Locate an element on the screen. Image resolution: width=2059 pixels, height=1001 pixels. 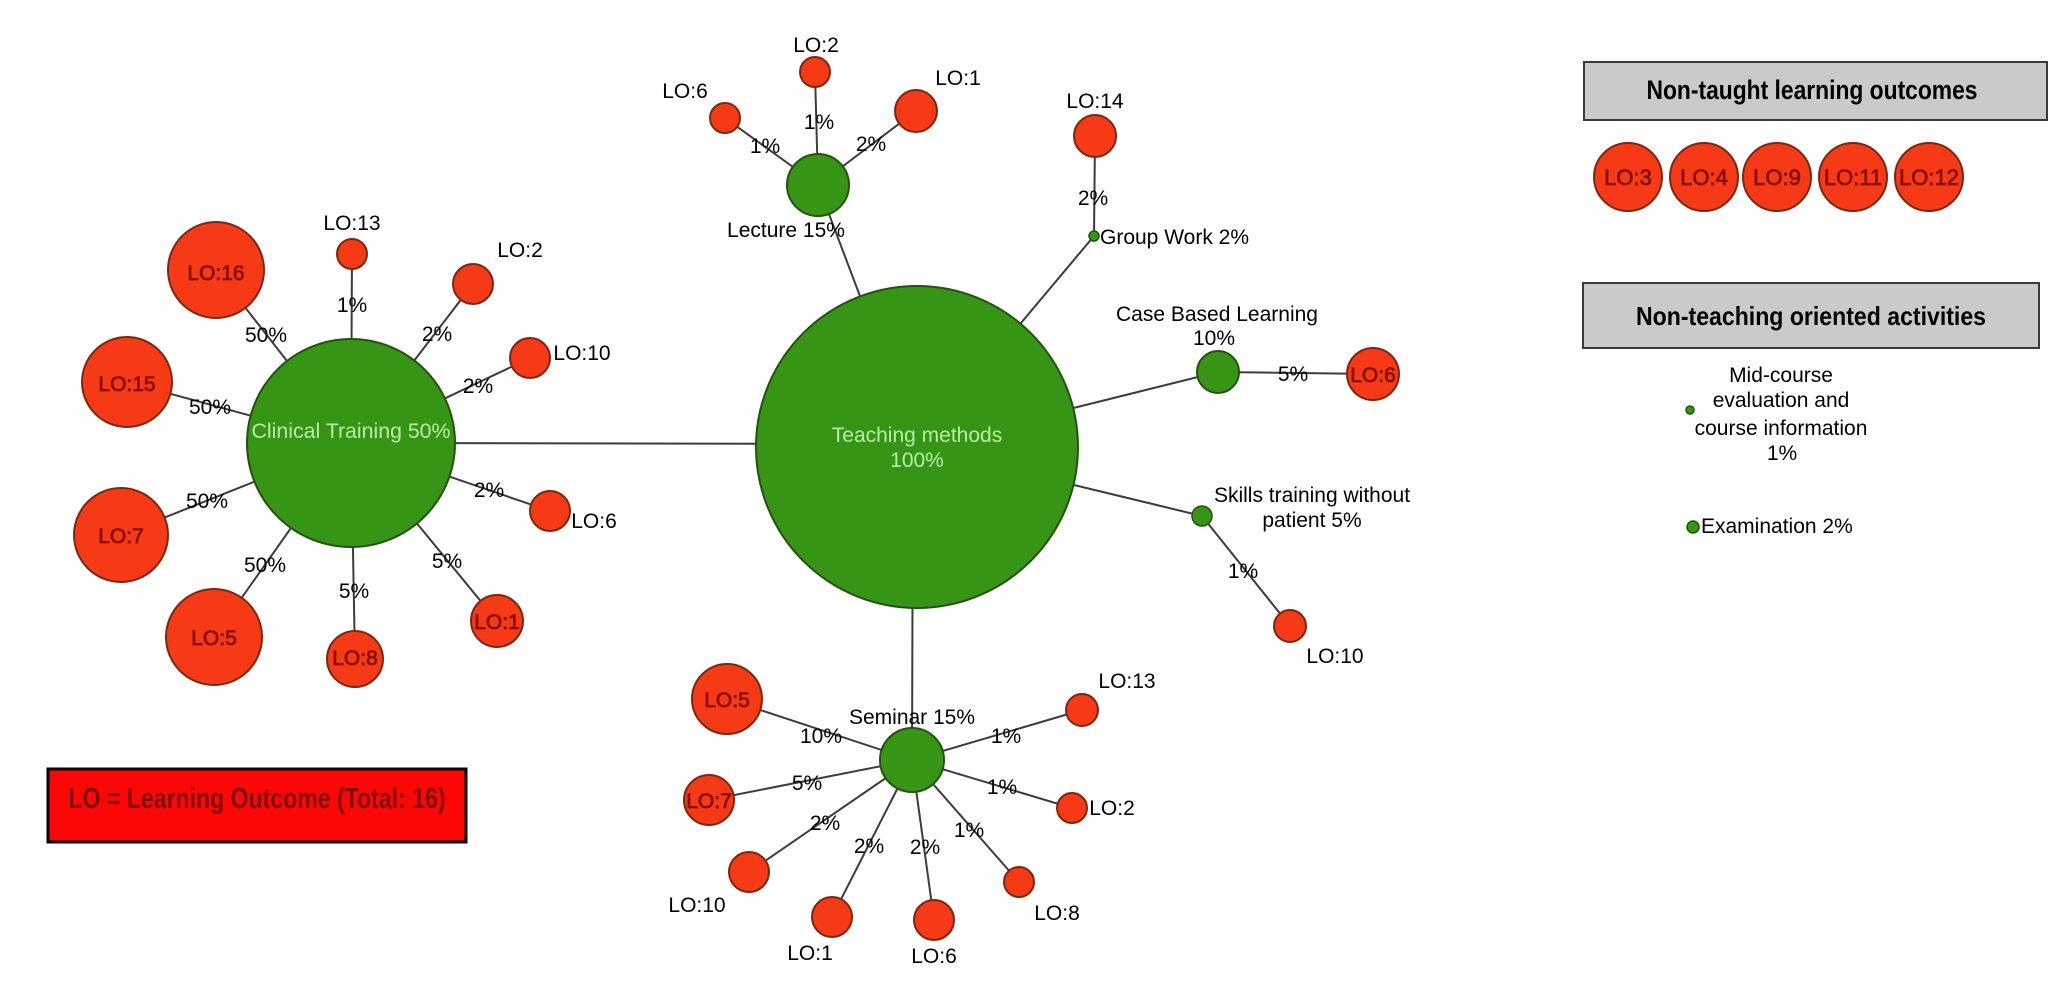
svg-text: LO:4 is located at coordinates (1704, 177).